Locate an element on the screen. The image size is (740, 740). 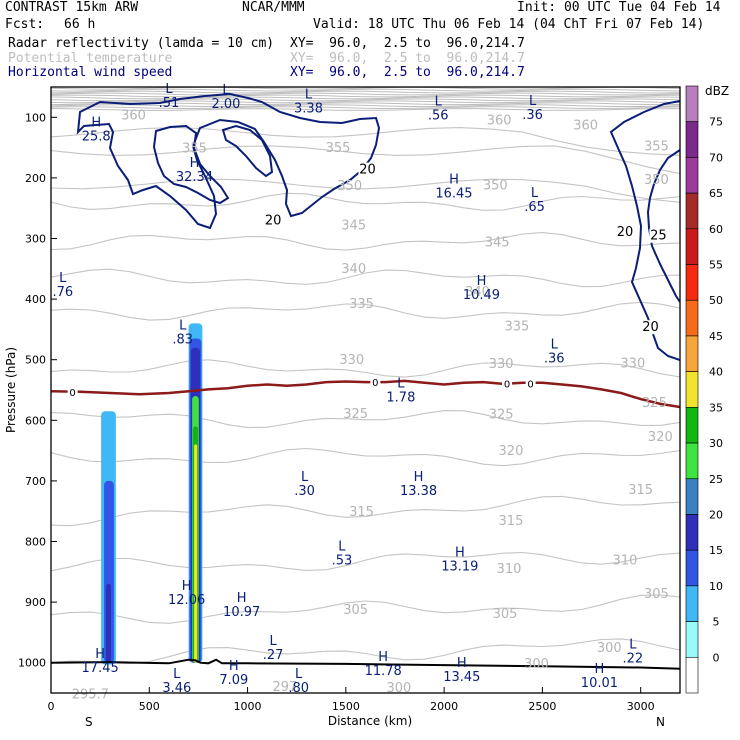
theta-label-27: 310 is located at coordinates (625, 561).